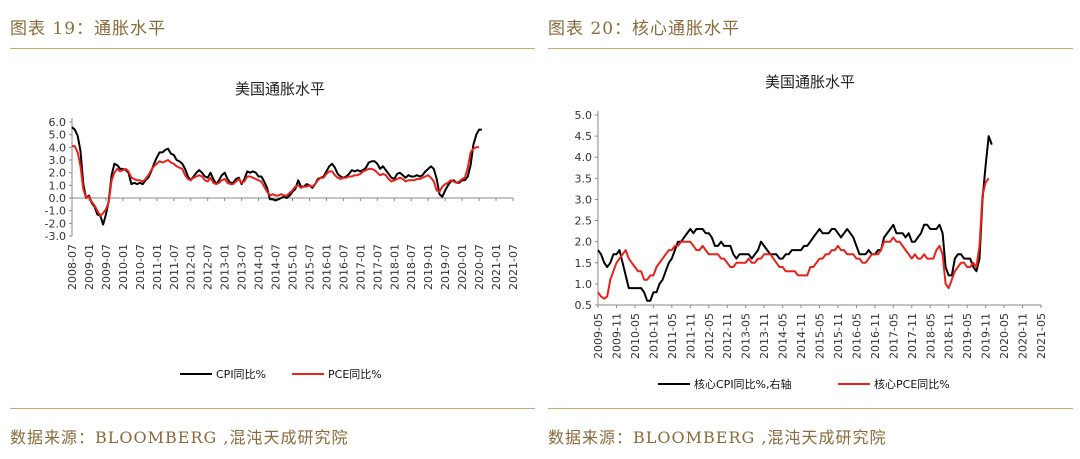 This screenshot has width=1080, height=459. Describe the element at coordinates (360, 267) in the screenshot. I see `x-tick-label: 2017-01` at that location.